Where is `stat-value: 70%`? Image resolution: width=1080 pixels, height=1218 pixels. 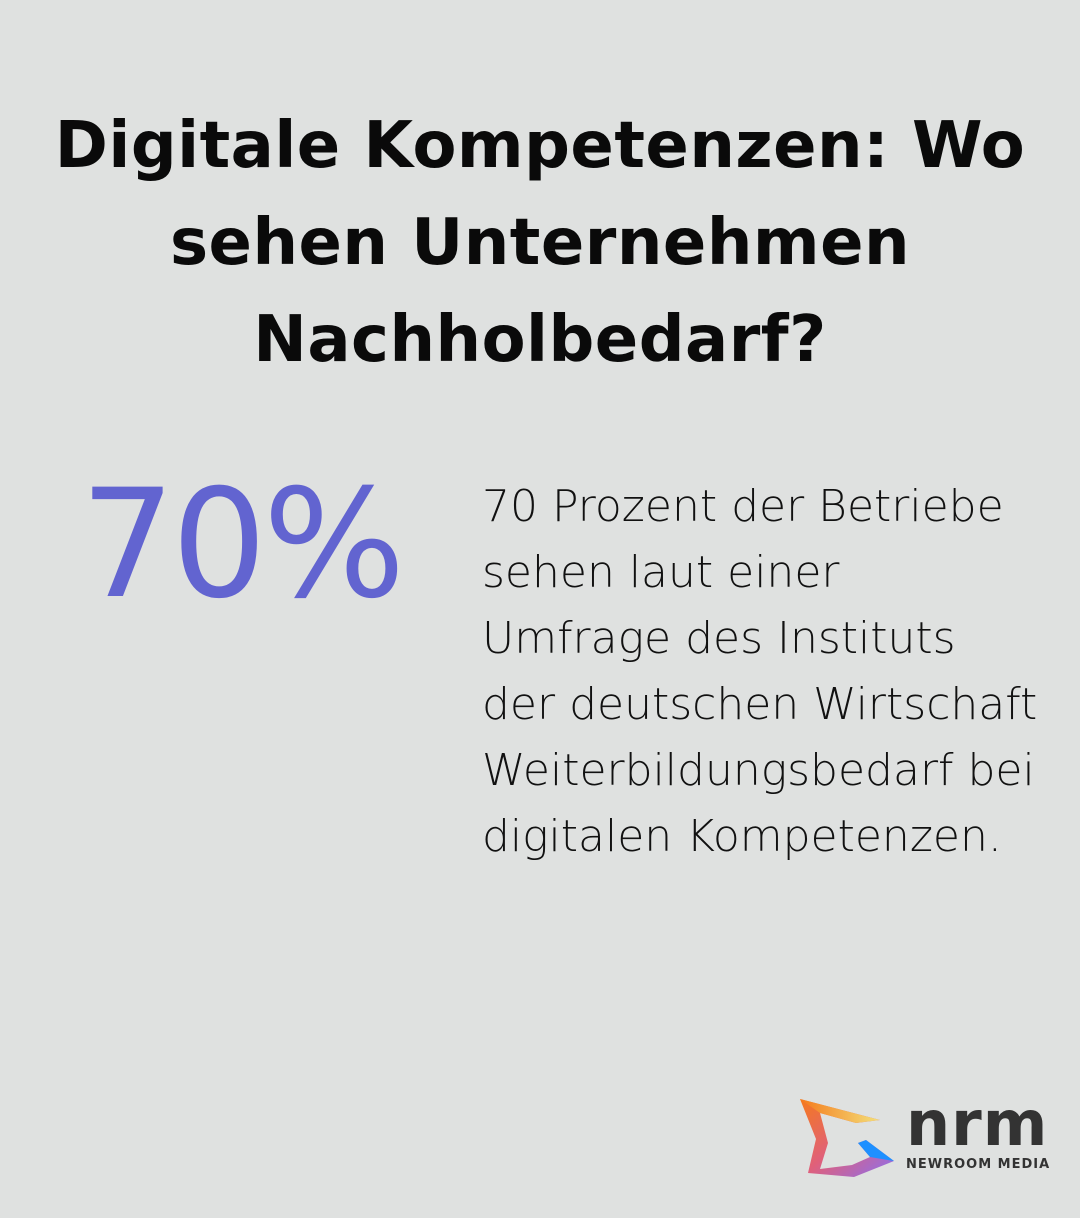 stat-value: 70% is located at coordinates (242, 545).